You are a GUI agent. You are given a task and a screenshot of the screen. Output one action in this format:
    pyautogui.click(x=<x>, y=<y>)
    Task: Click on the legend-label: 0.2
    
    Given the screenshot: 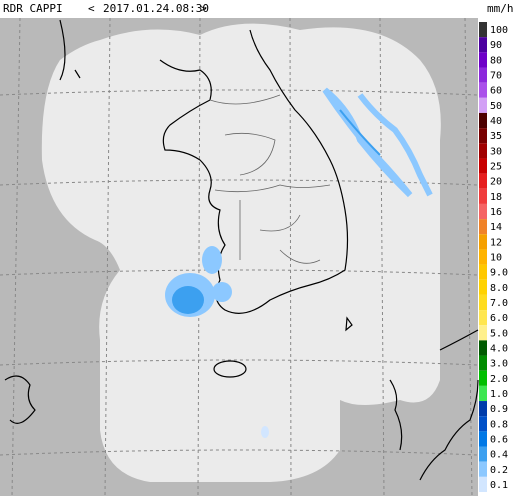 What is the action you would take?
    pyautogui.click(x=499, y=470)
    